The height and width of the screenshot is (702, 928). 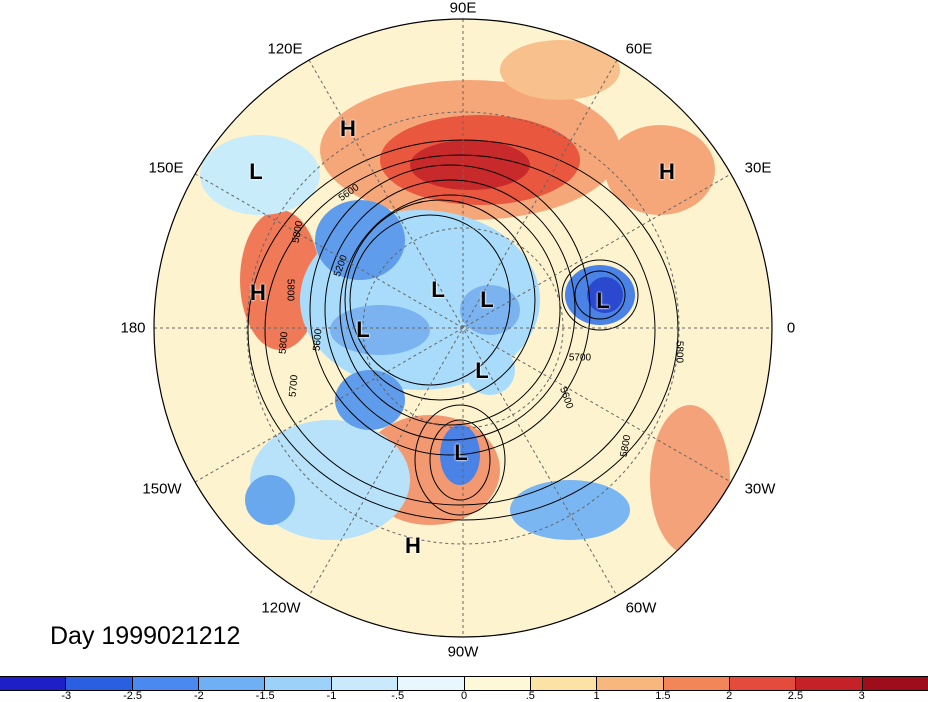 What do you see at coordinates (265, 696) in the screenshot?
I see `colorbar-tick-label: -1.5` at bounding box center [265, 696].